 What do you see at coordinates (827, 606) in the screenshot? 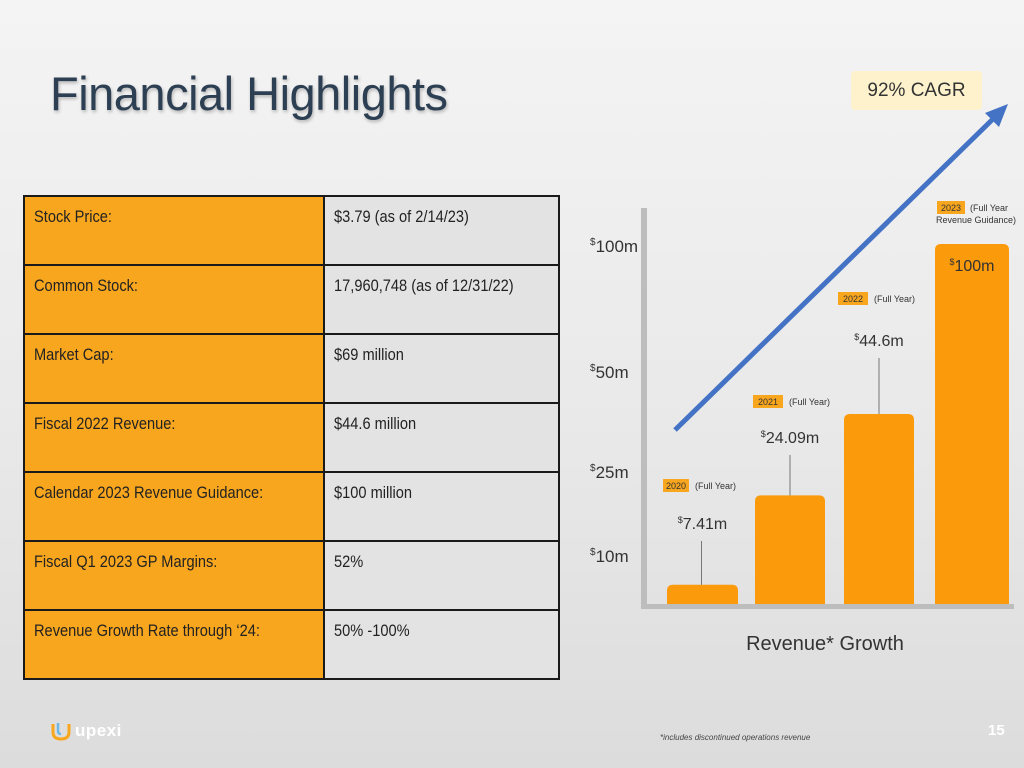
I see `x-axis-line` at bounding box center [827, 606].